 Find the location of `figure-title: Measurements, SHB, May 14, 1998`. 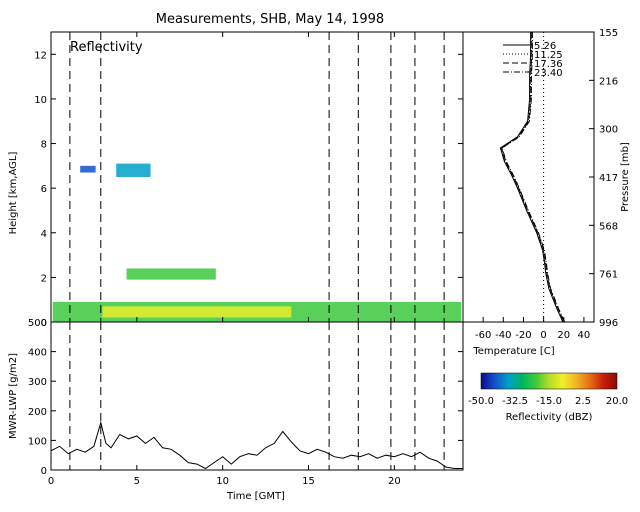

figure-title: Measurements, SHB, May 14, 1998 is located at coordinates (270, 19).